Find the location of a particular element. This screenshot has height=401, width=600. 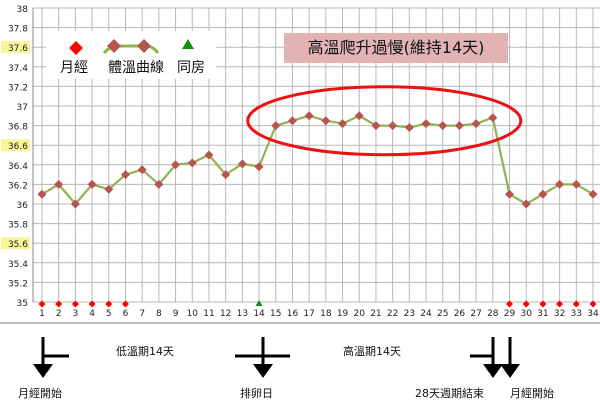

x-tick-label: 7 is located at coordinates (142, 314).